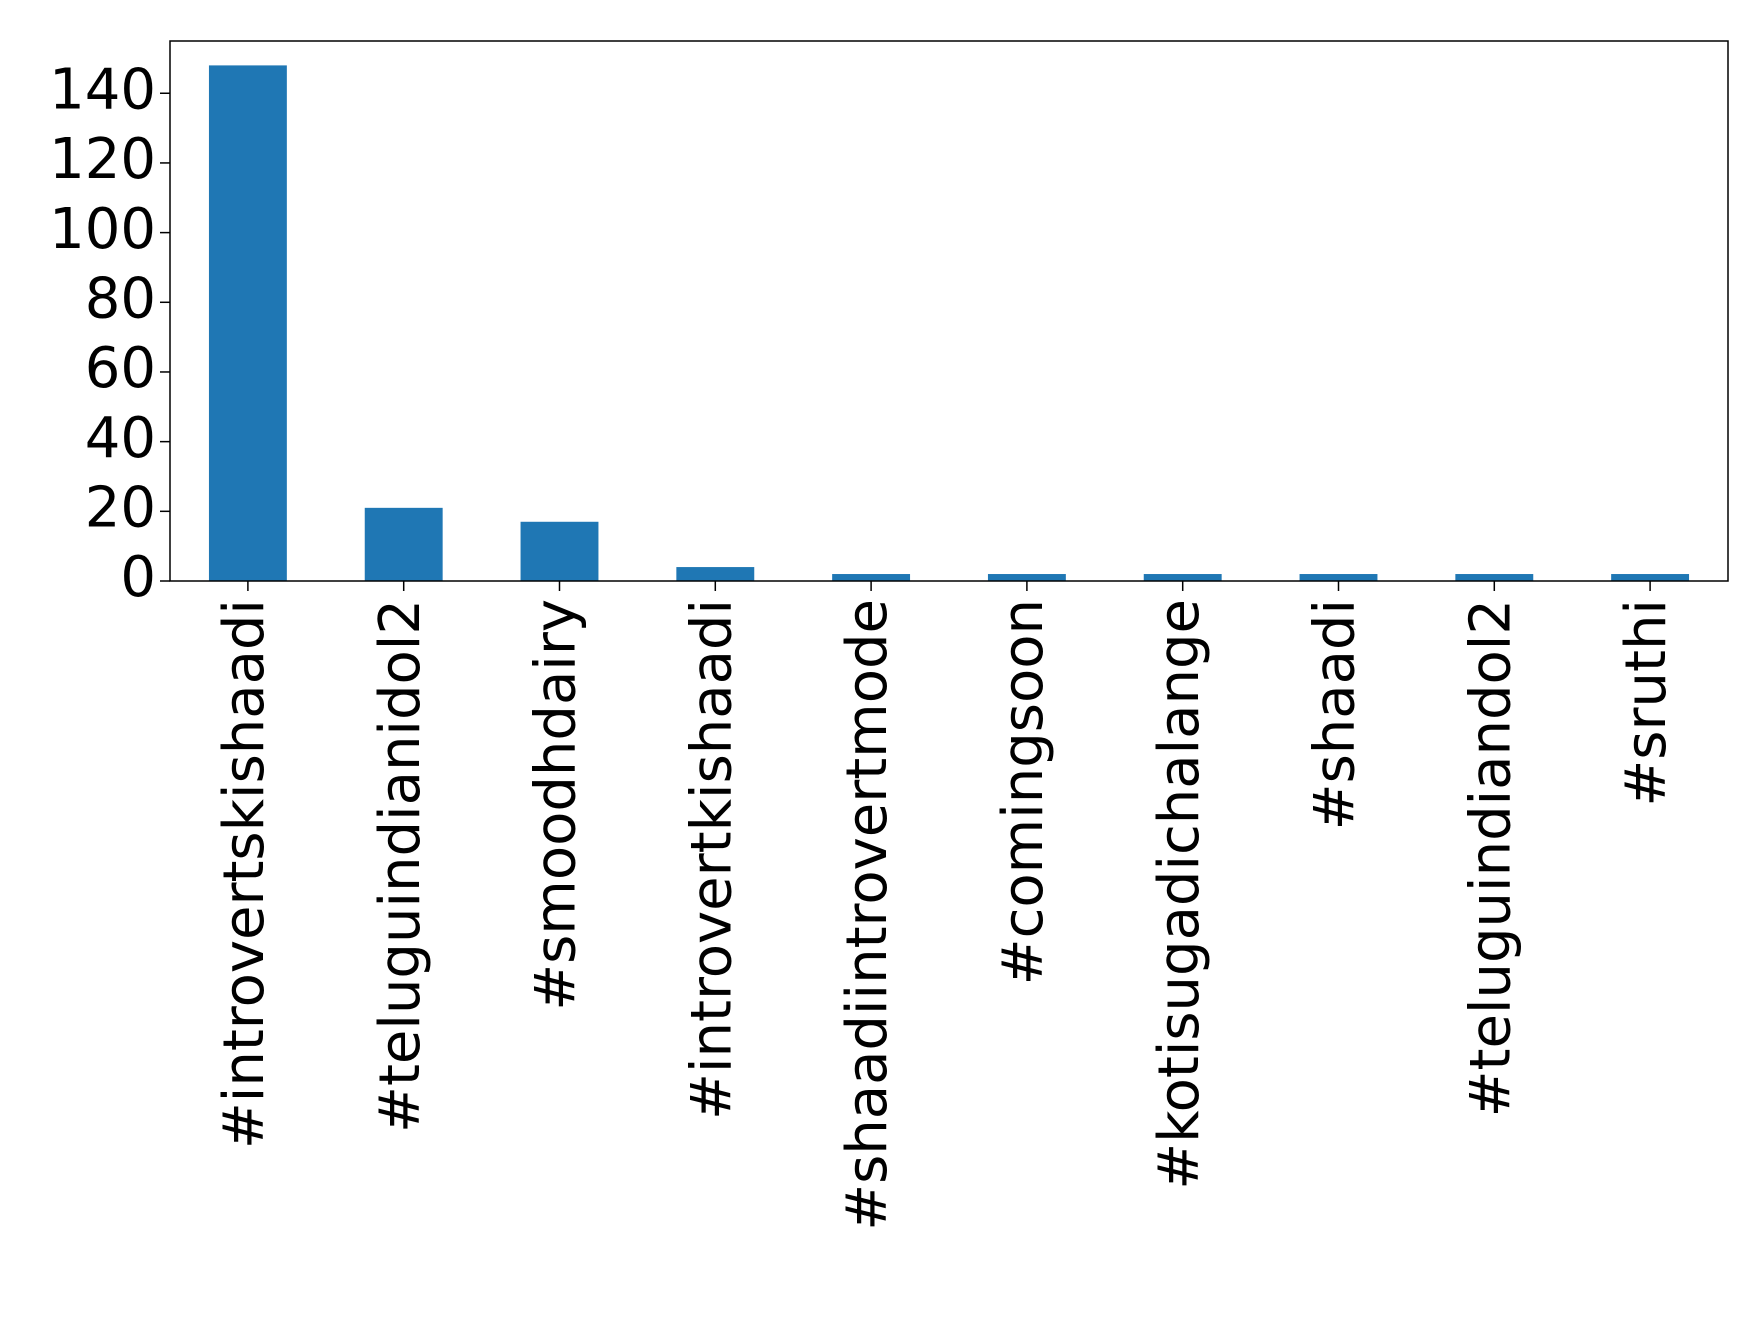 The height and width of the screenshot is (1333, 1758). I want to click on y-tick-label: 0, so click(138, 577).